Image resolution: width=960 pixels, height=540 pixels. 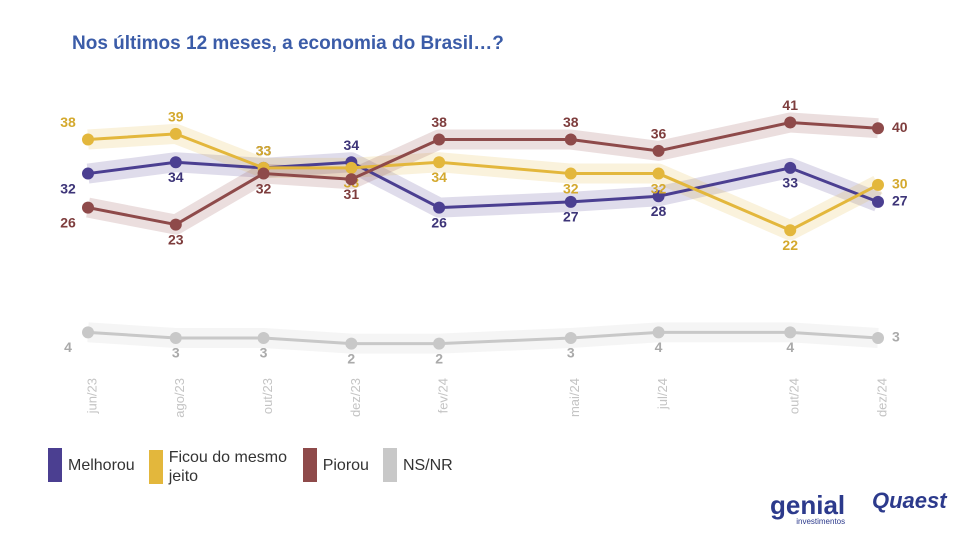 I want to click on legend-item: Melhorou, so click(x=91, y=465).